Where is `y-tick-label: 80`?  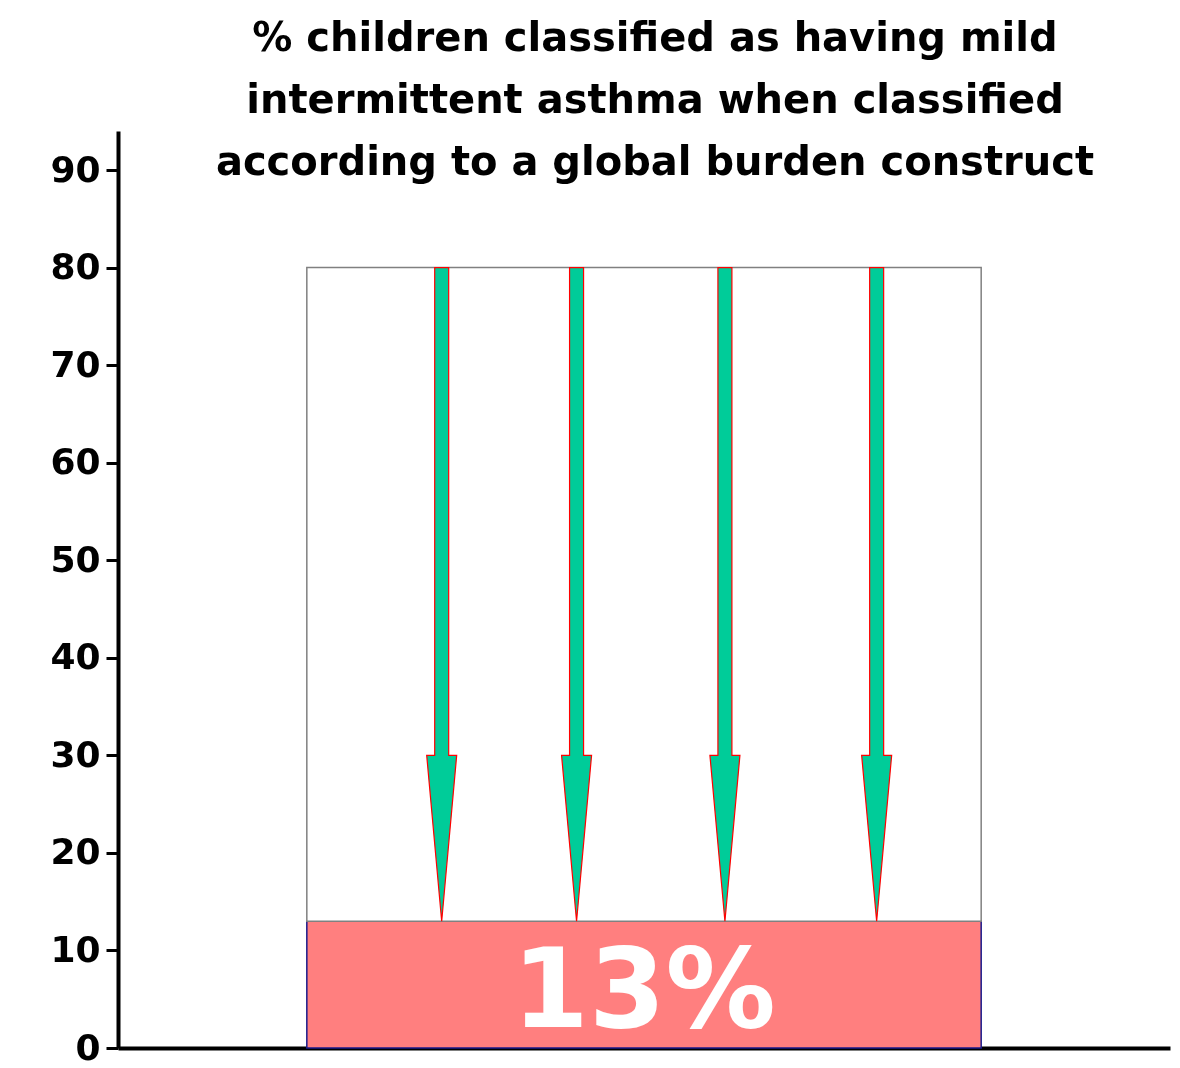
y-tick-label: 80 is located at coordinates (75, 267).